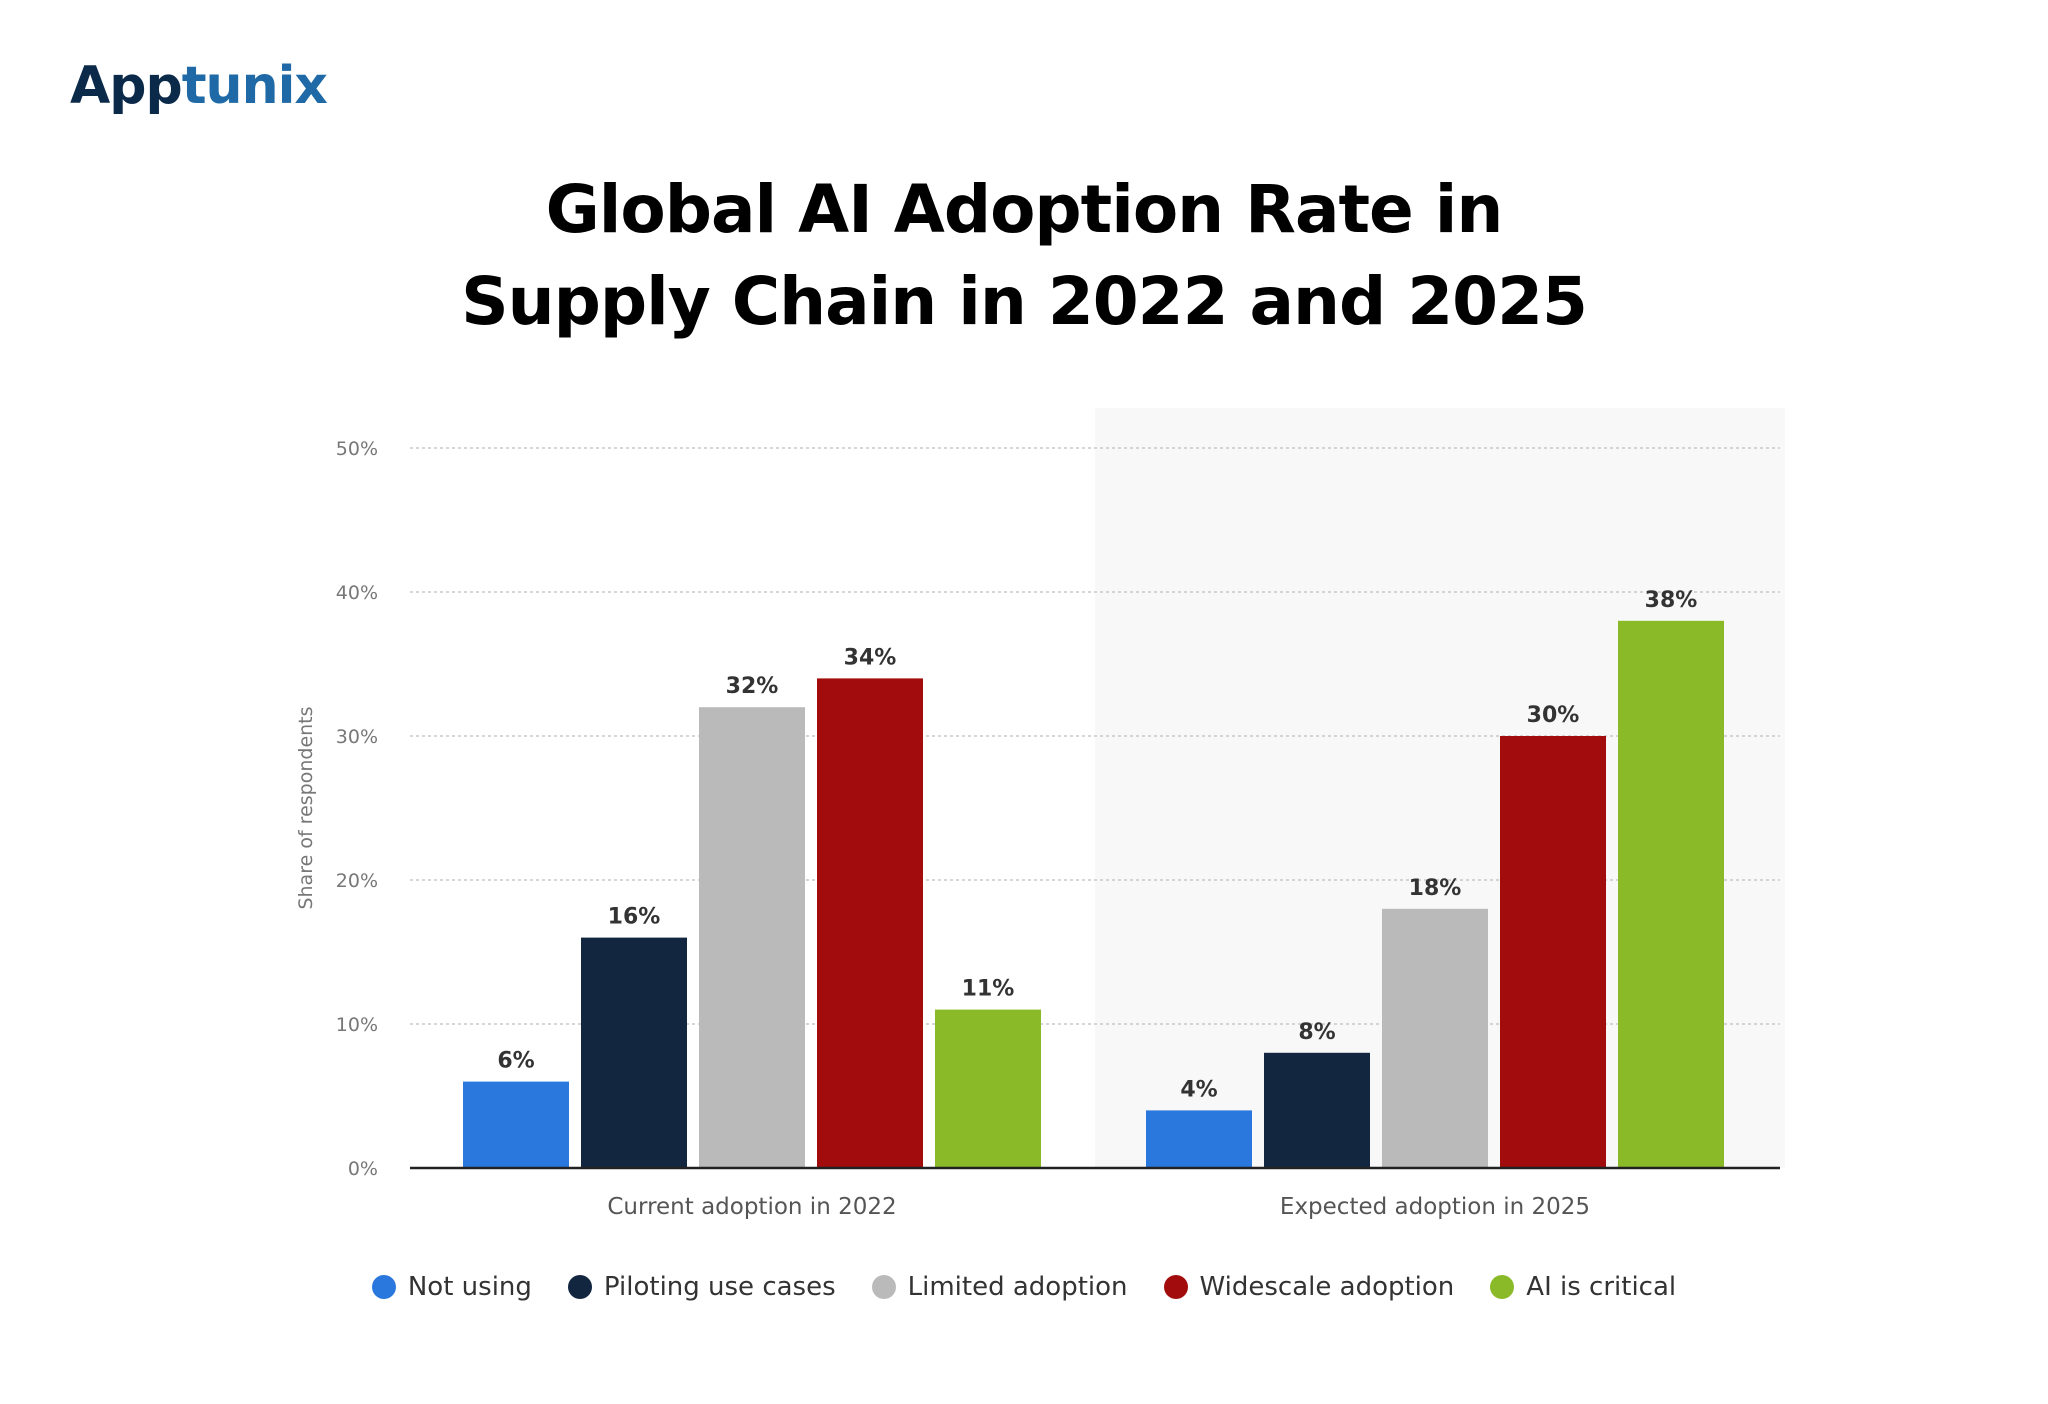  I want to click on legend-item: Widescale adoption, so click(1309, 1287).